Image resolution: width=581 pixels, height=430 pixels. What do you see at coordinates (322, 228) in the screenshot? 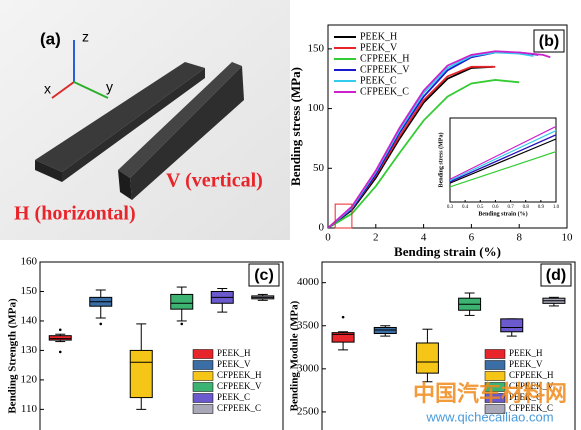
I see `y-tick-label: 0` at bounding box center [322, 228].